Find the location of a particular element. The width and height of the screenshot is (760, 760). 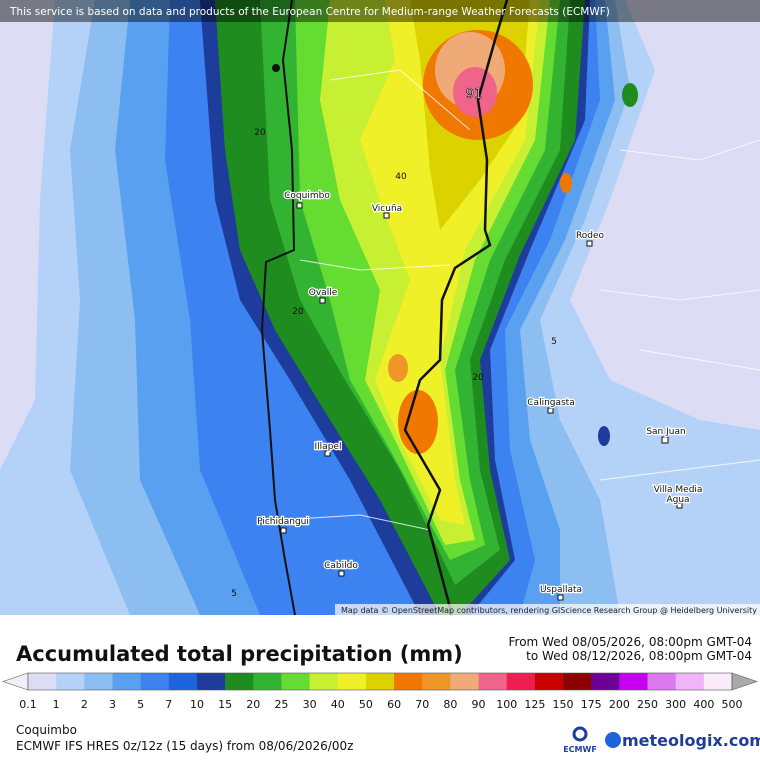

legend-label: 1 is located at coordinates (56, 704).